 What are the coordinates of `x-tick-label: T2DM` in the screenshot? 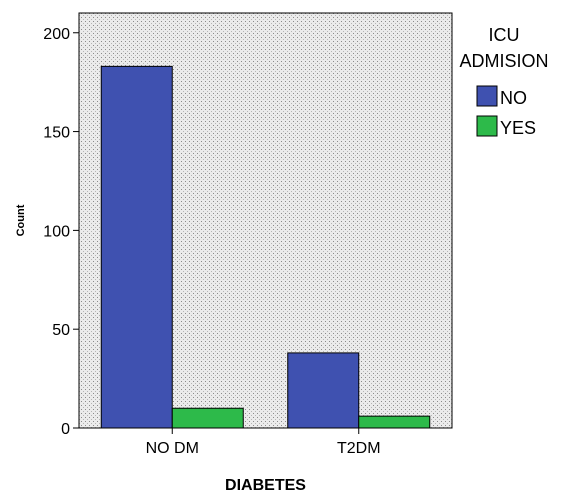 It's located at (359, 448).